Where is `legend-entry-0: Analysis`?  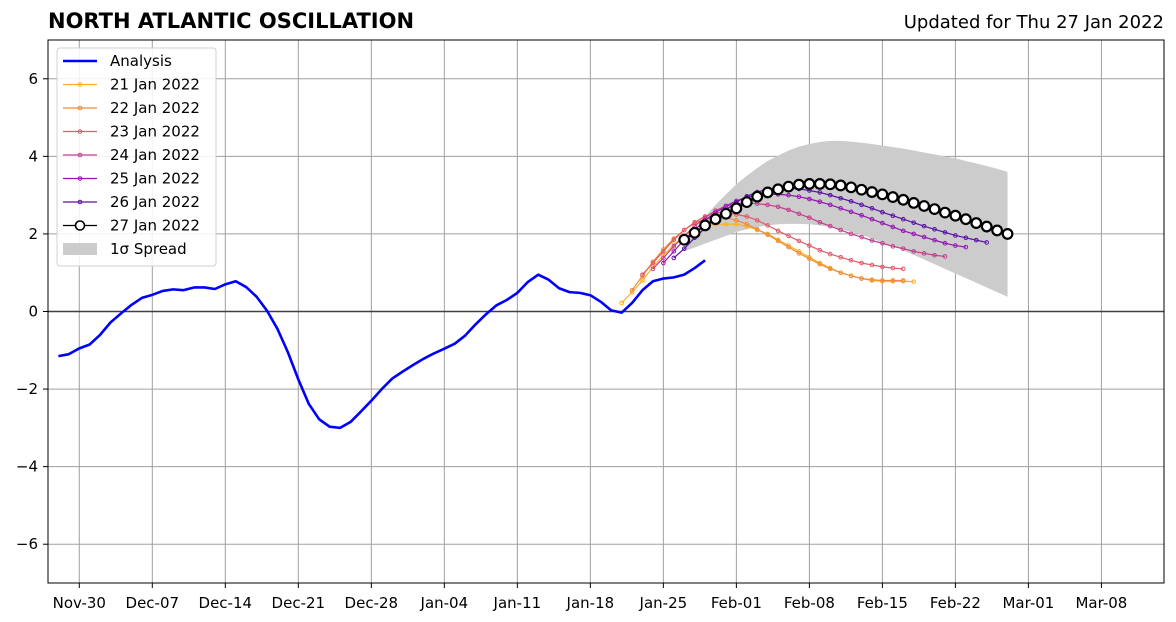
legend-entry-0: Analysis is located at coordinates (117, 61).